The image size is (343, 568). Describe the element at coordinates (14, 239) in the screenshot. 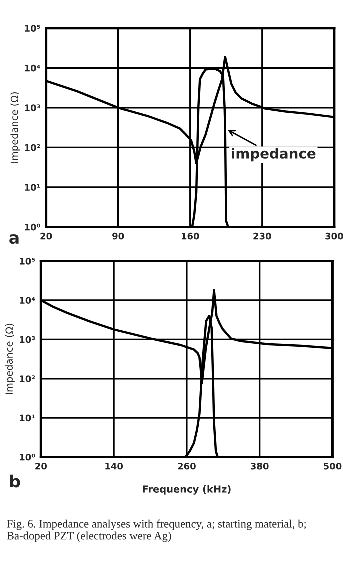

I see `text: a` at that location.